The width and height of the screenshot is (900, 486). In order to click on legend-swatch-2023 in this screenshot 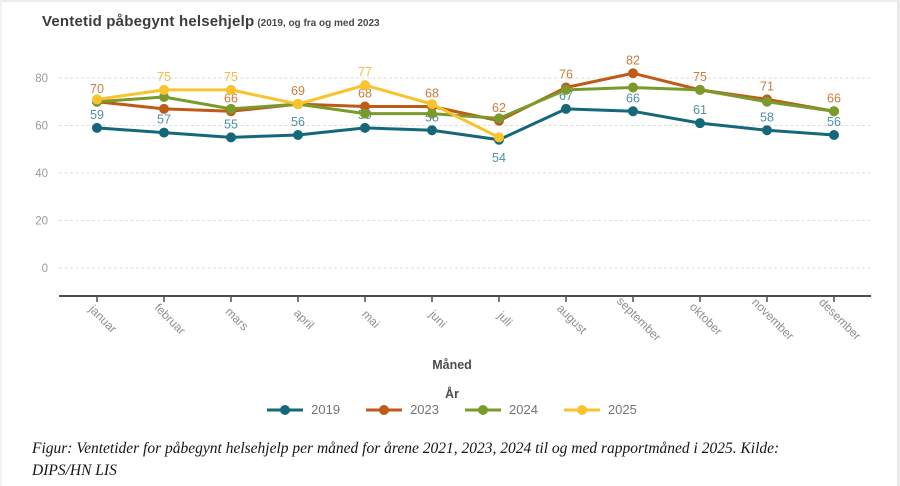, I will do `click(384, 409)`.